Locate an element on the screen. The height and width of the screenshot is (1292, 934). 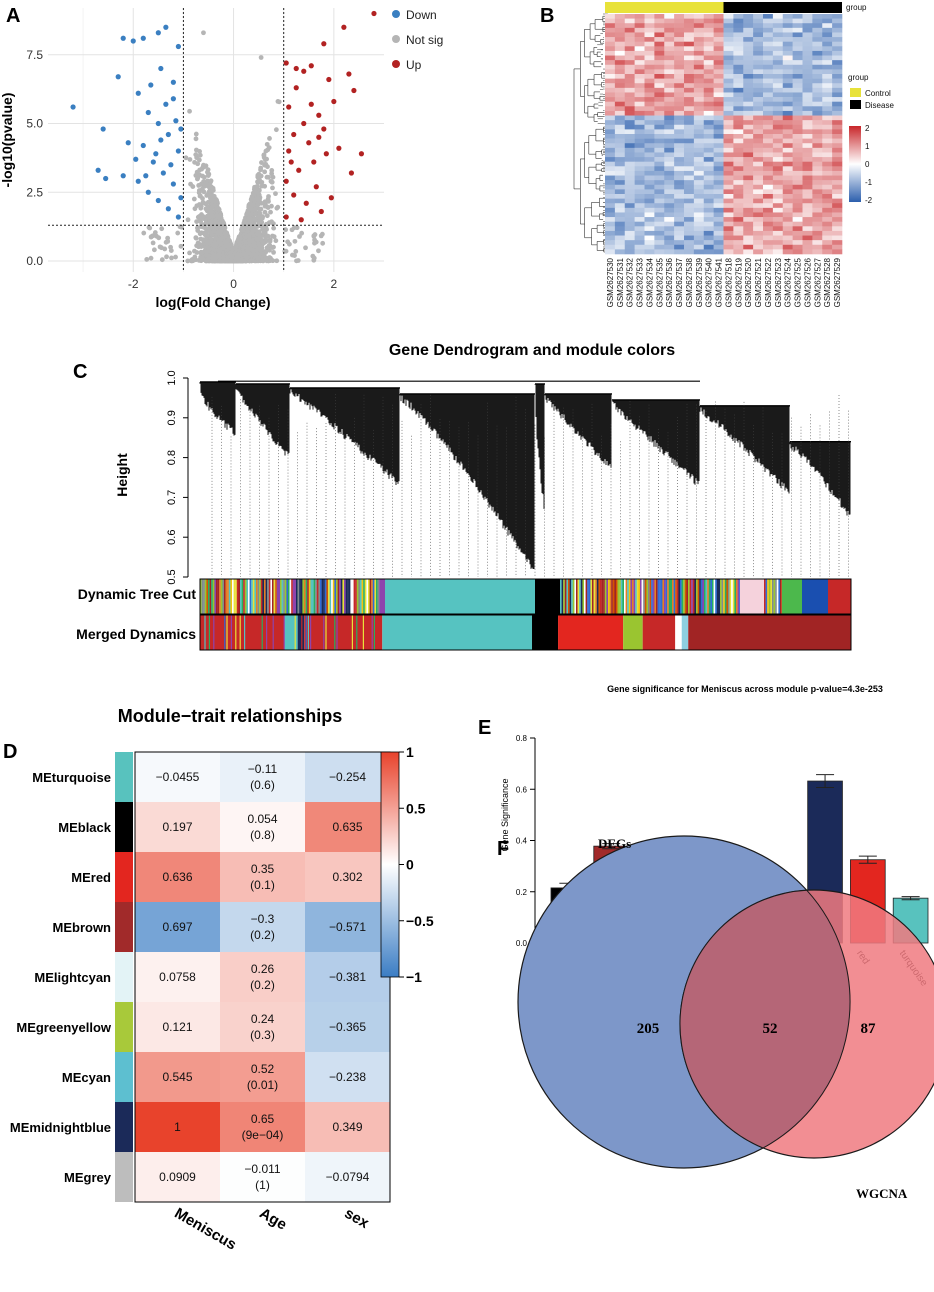
gene-heatmap-sample-label: GSM2627537 is located at coordinates (679, 282).